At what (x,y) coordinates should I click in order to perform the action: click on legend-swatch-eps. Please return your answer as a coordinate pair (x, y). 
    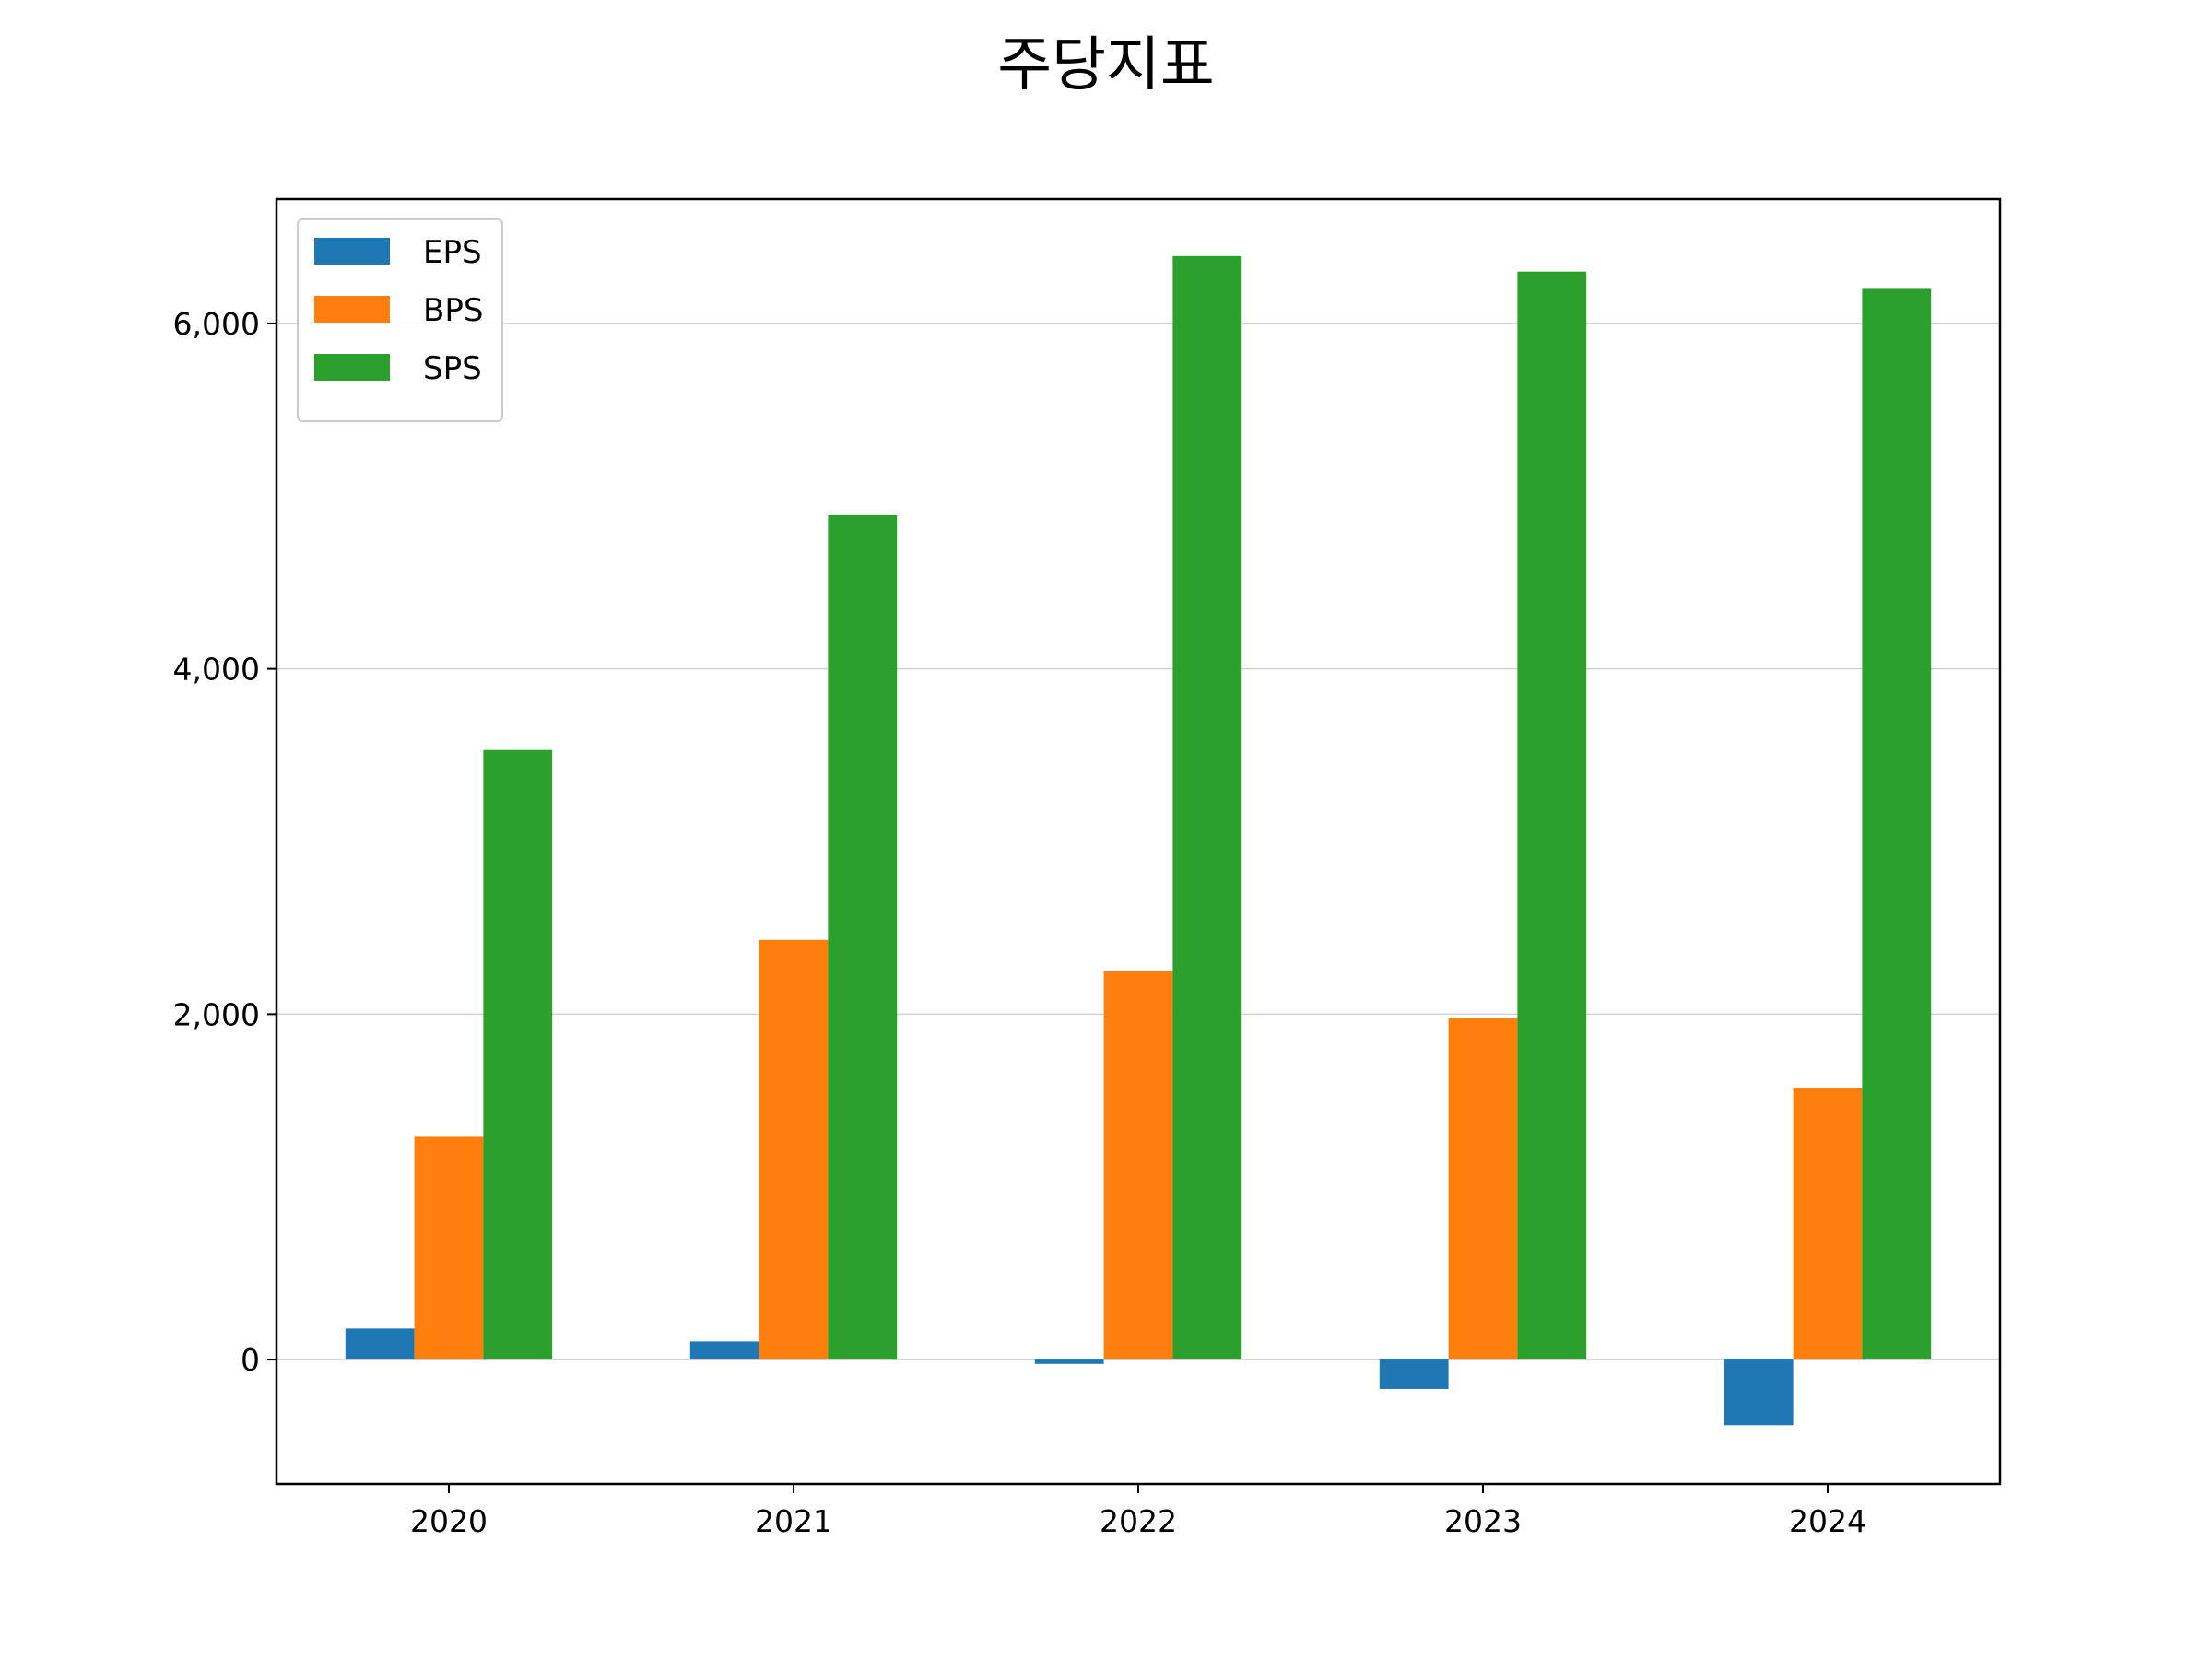
    Looking at the image, I should click on (352, 251).